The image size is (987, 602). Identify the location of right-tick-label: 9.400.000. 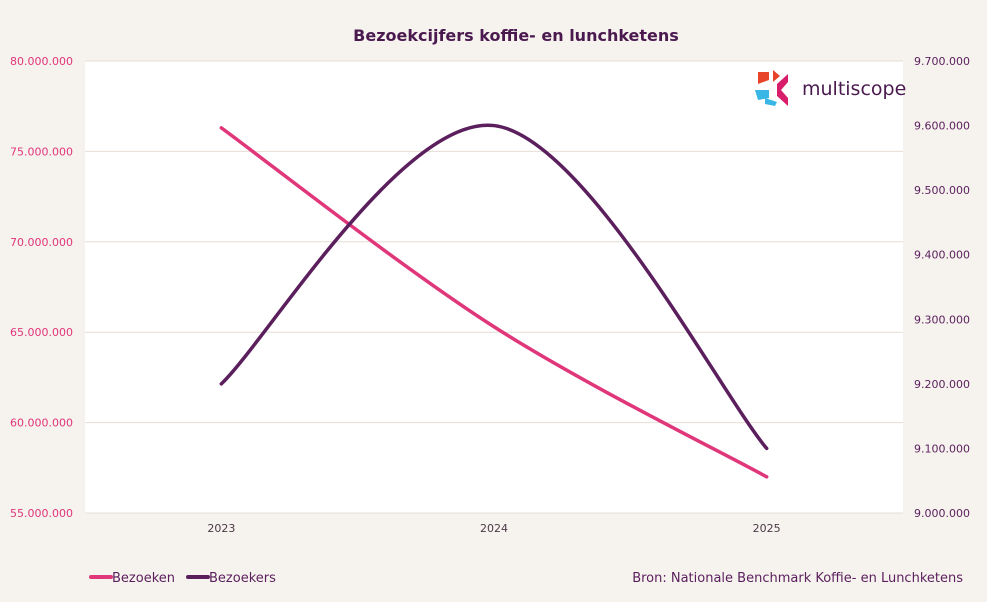
(942, 255).